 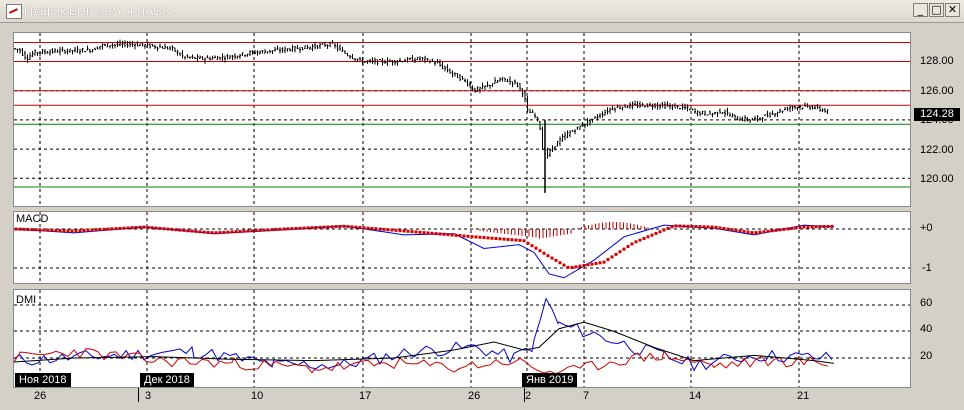 What do you see at coordinates (482, 11) in the screenshot?
I see `window-titlebar: График EUR /JPY 4 ЧАСА _ □ ✕` at bounding box center [482, 11].